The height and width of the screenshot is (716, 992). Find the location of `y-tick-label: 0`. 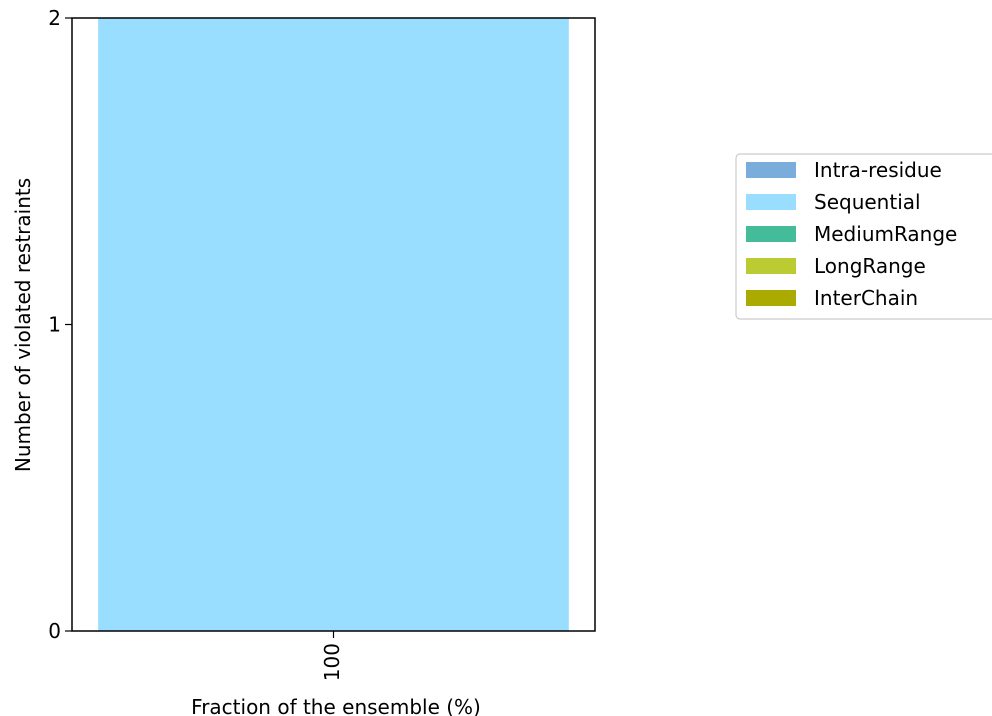

y-tick-label: 0 is located at coordinates (54, 631).